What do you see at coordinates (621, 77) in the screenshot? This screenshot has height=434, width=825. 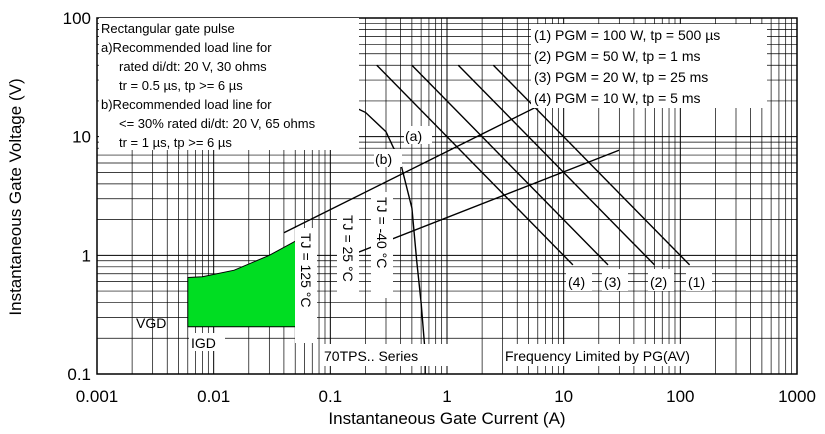 I see `legend-item-3: (3) PGM = 20 W, tp = 25 ms` at bounding box center [621, 77].